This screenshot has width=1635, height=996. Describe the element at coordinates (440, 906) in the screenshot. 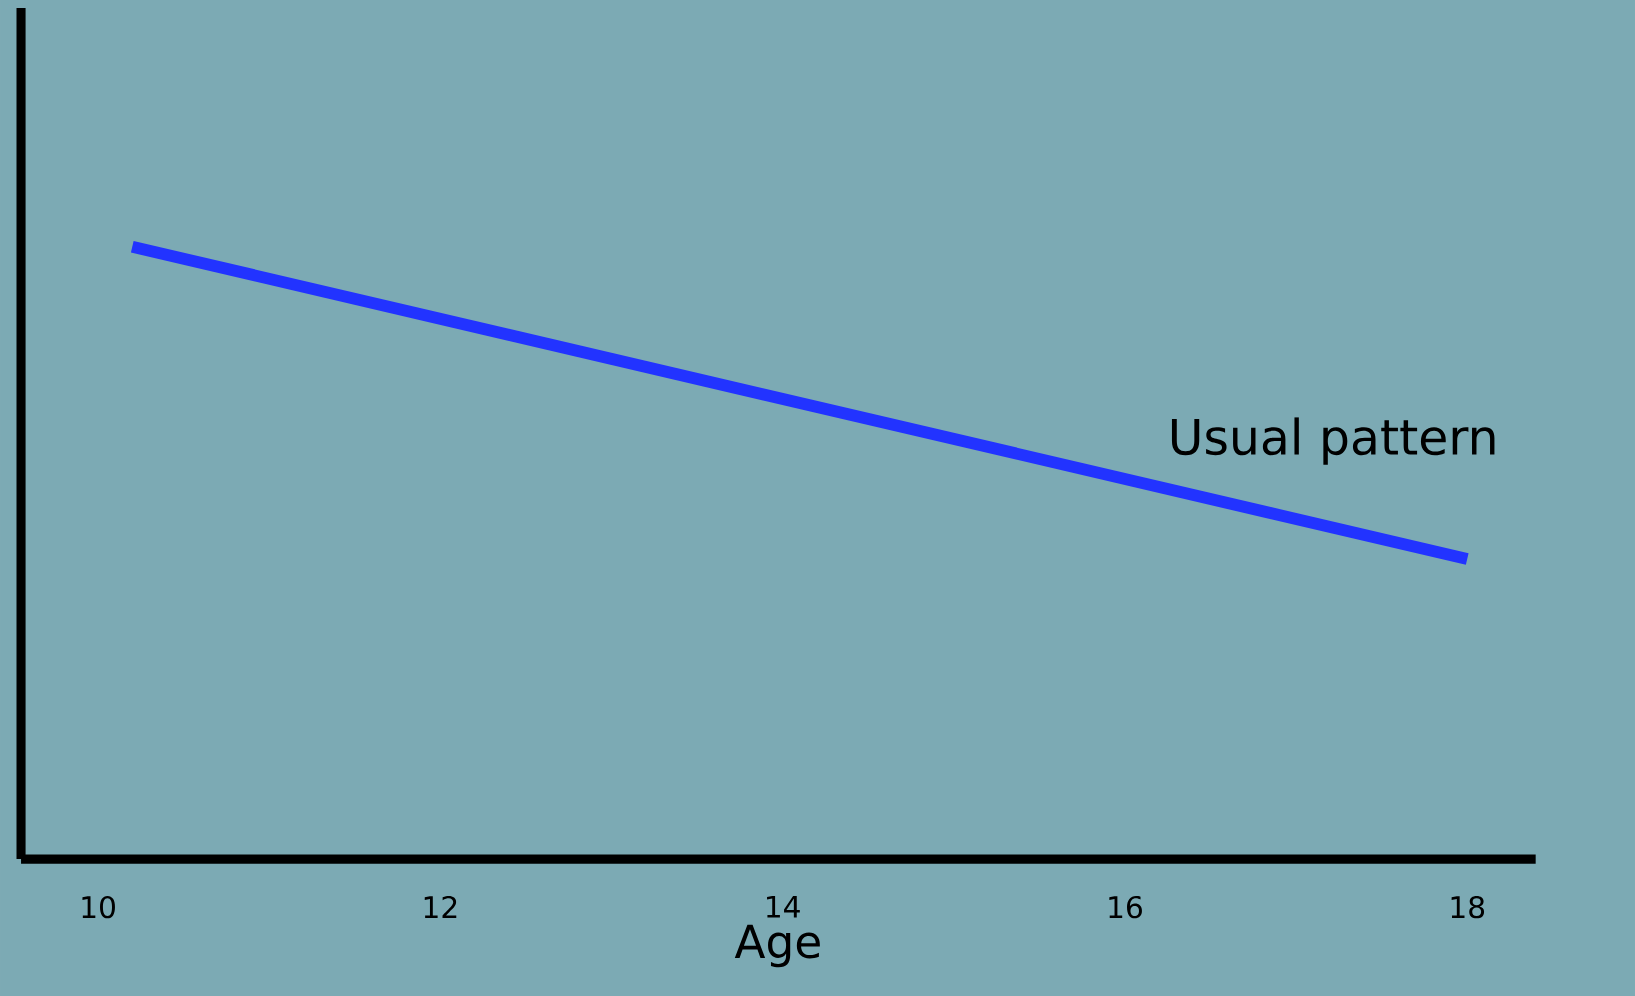

I see `x-tick-label: 12` at that location.